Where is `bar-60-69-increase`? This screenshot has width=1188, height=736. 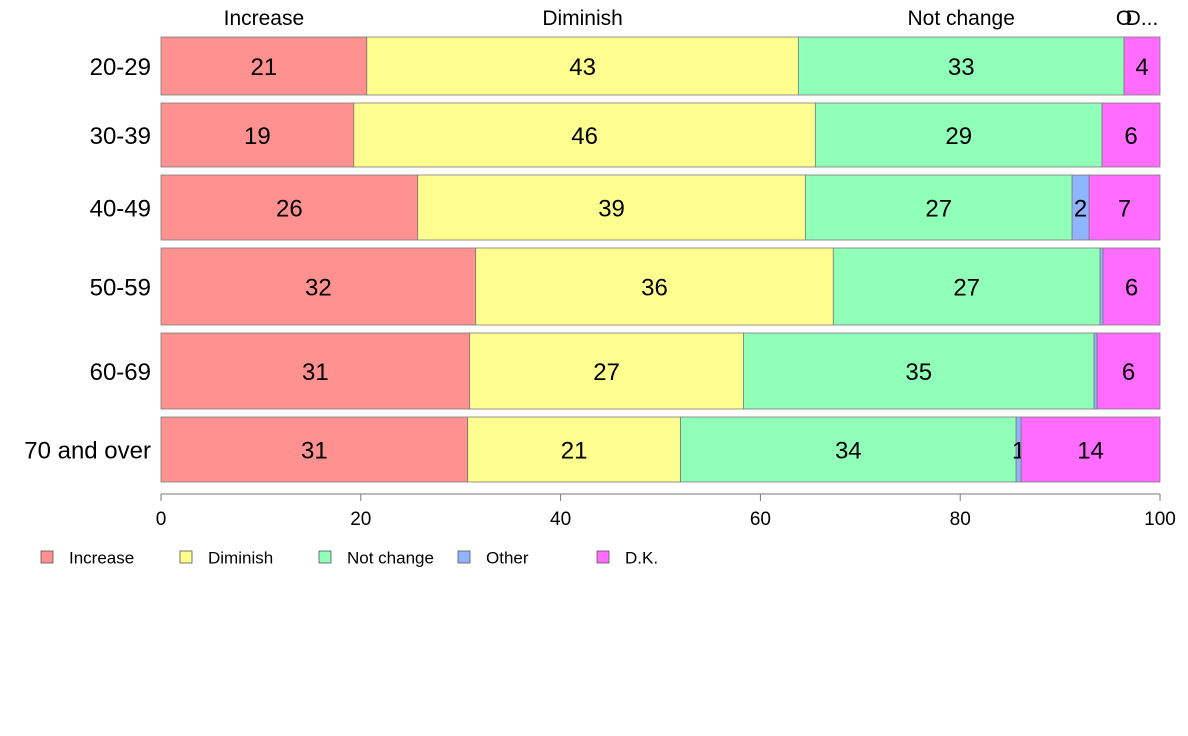
bar-60-69-increase is located at coordinates (315, 371).